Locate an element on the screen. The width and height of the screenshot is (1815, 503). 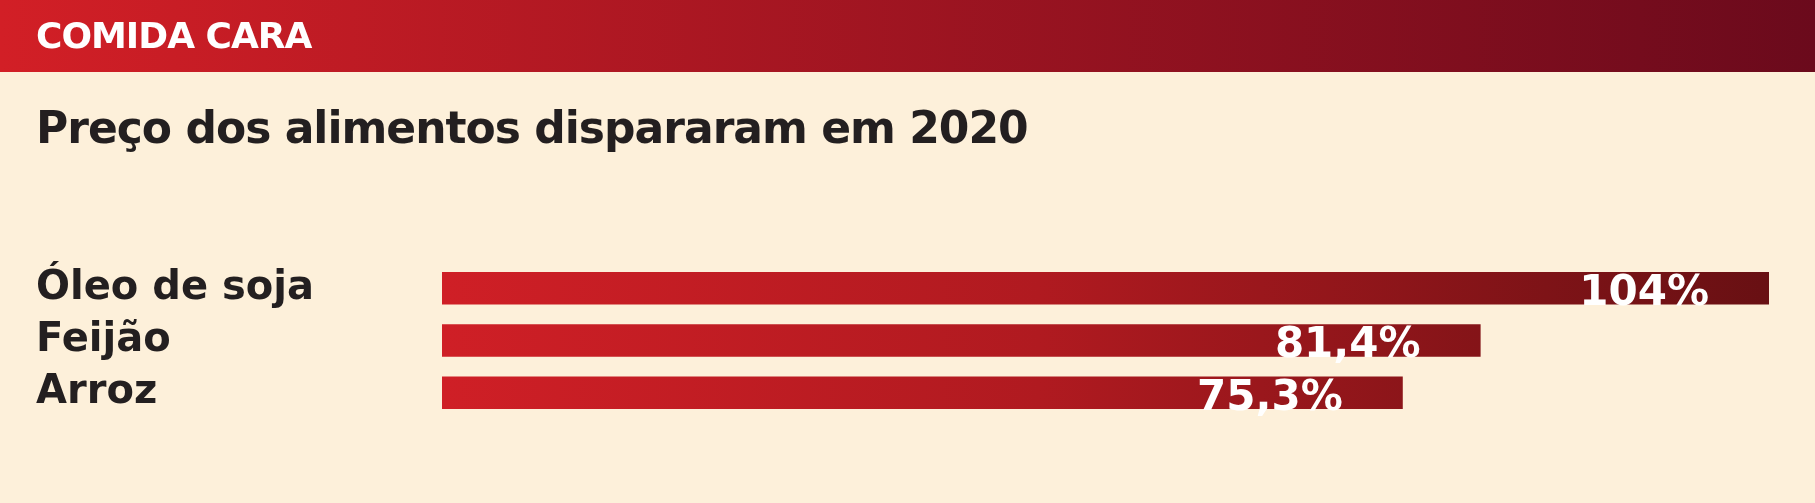
chart-title: COMIDA CARA is located at coordinates (907, 36).